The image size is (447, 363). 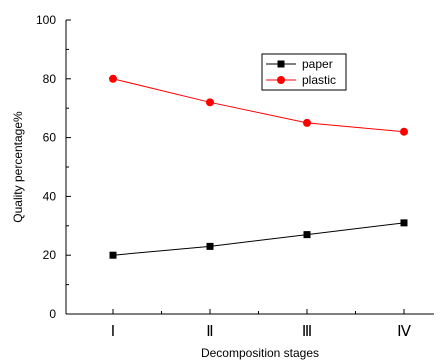 What do you see at coordinates (209, 332) in the screenshot?
I see `x-tick-label: Ⅱ` at bounding box center [209, 332].